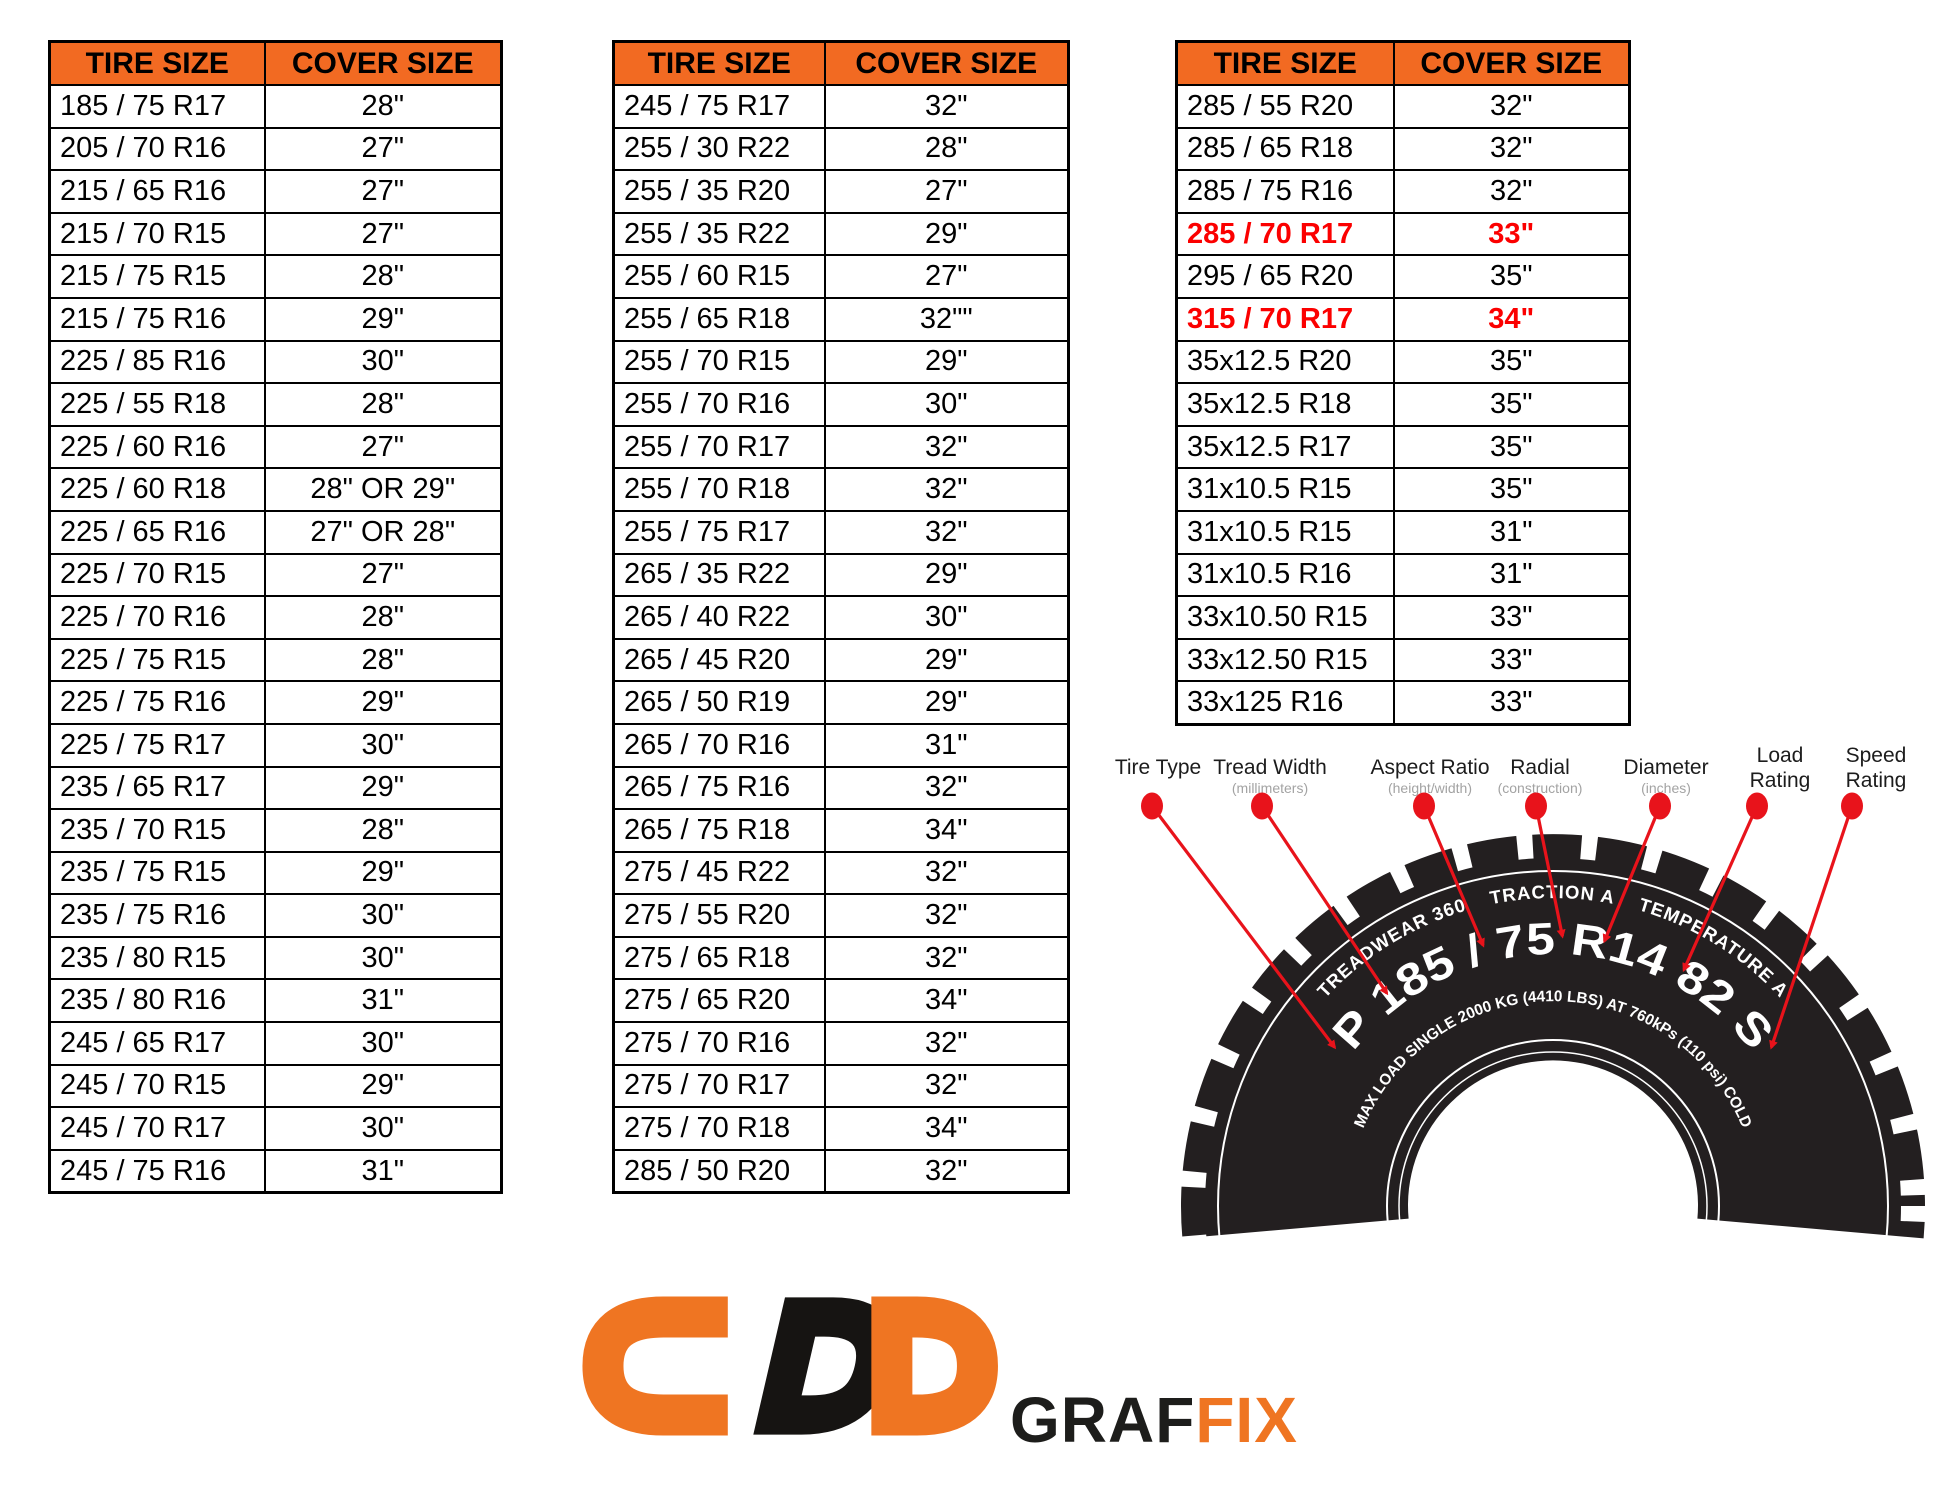  I want to click on table-row: 315 / 70 R17 34", so click(1403, 319).